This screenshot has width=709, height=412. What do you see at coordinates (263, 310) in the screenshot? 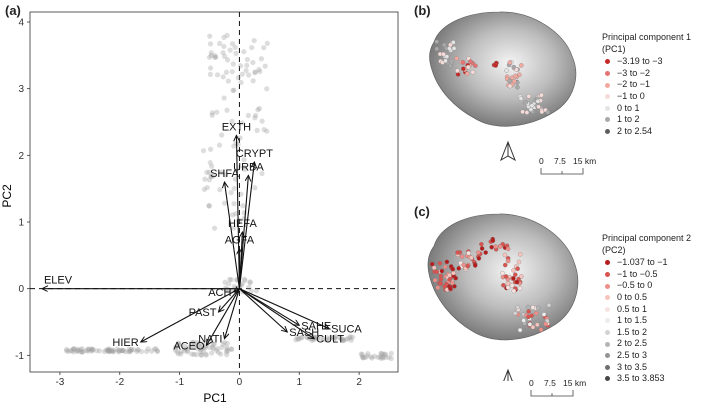
I see `loading-arrow-sash` at bounding box center [263, 310].